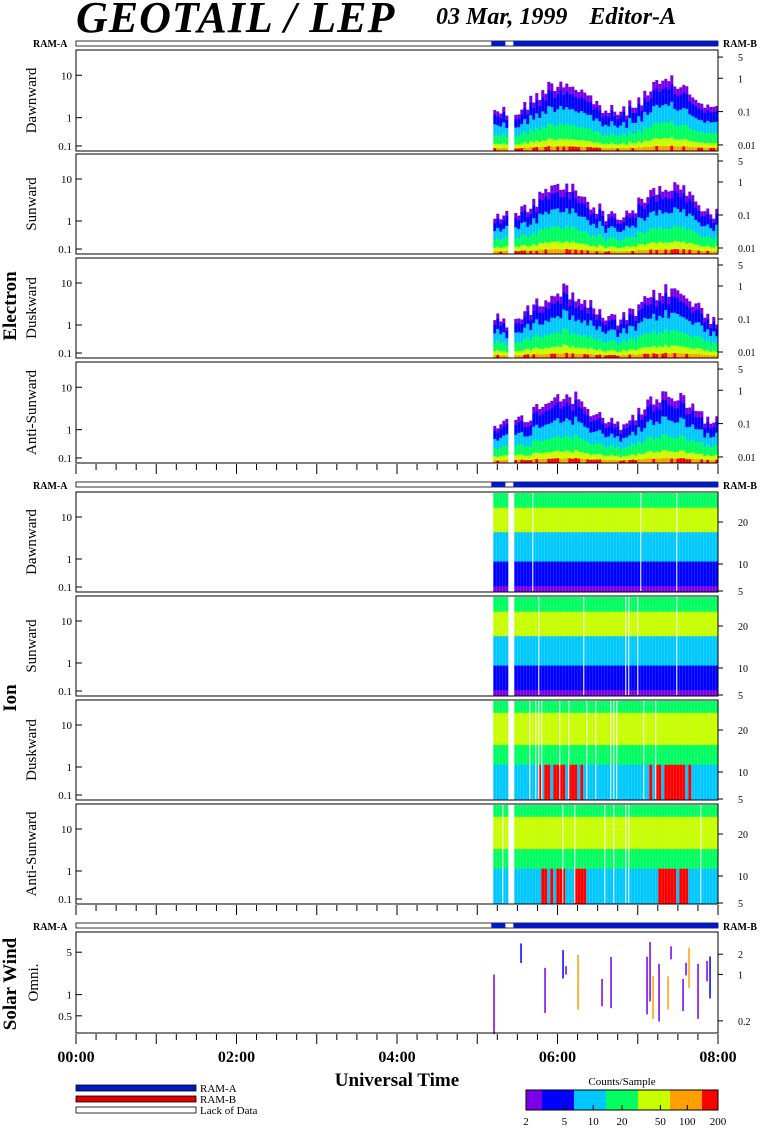 Image resolution: width=762 pixels, height=1128 pixels. Describe the element at coordinates (136, 1110) in the screenshot. I see `legend-swatch` at that location.